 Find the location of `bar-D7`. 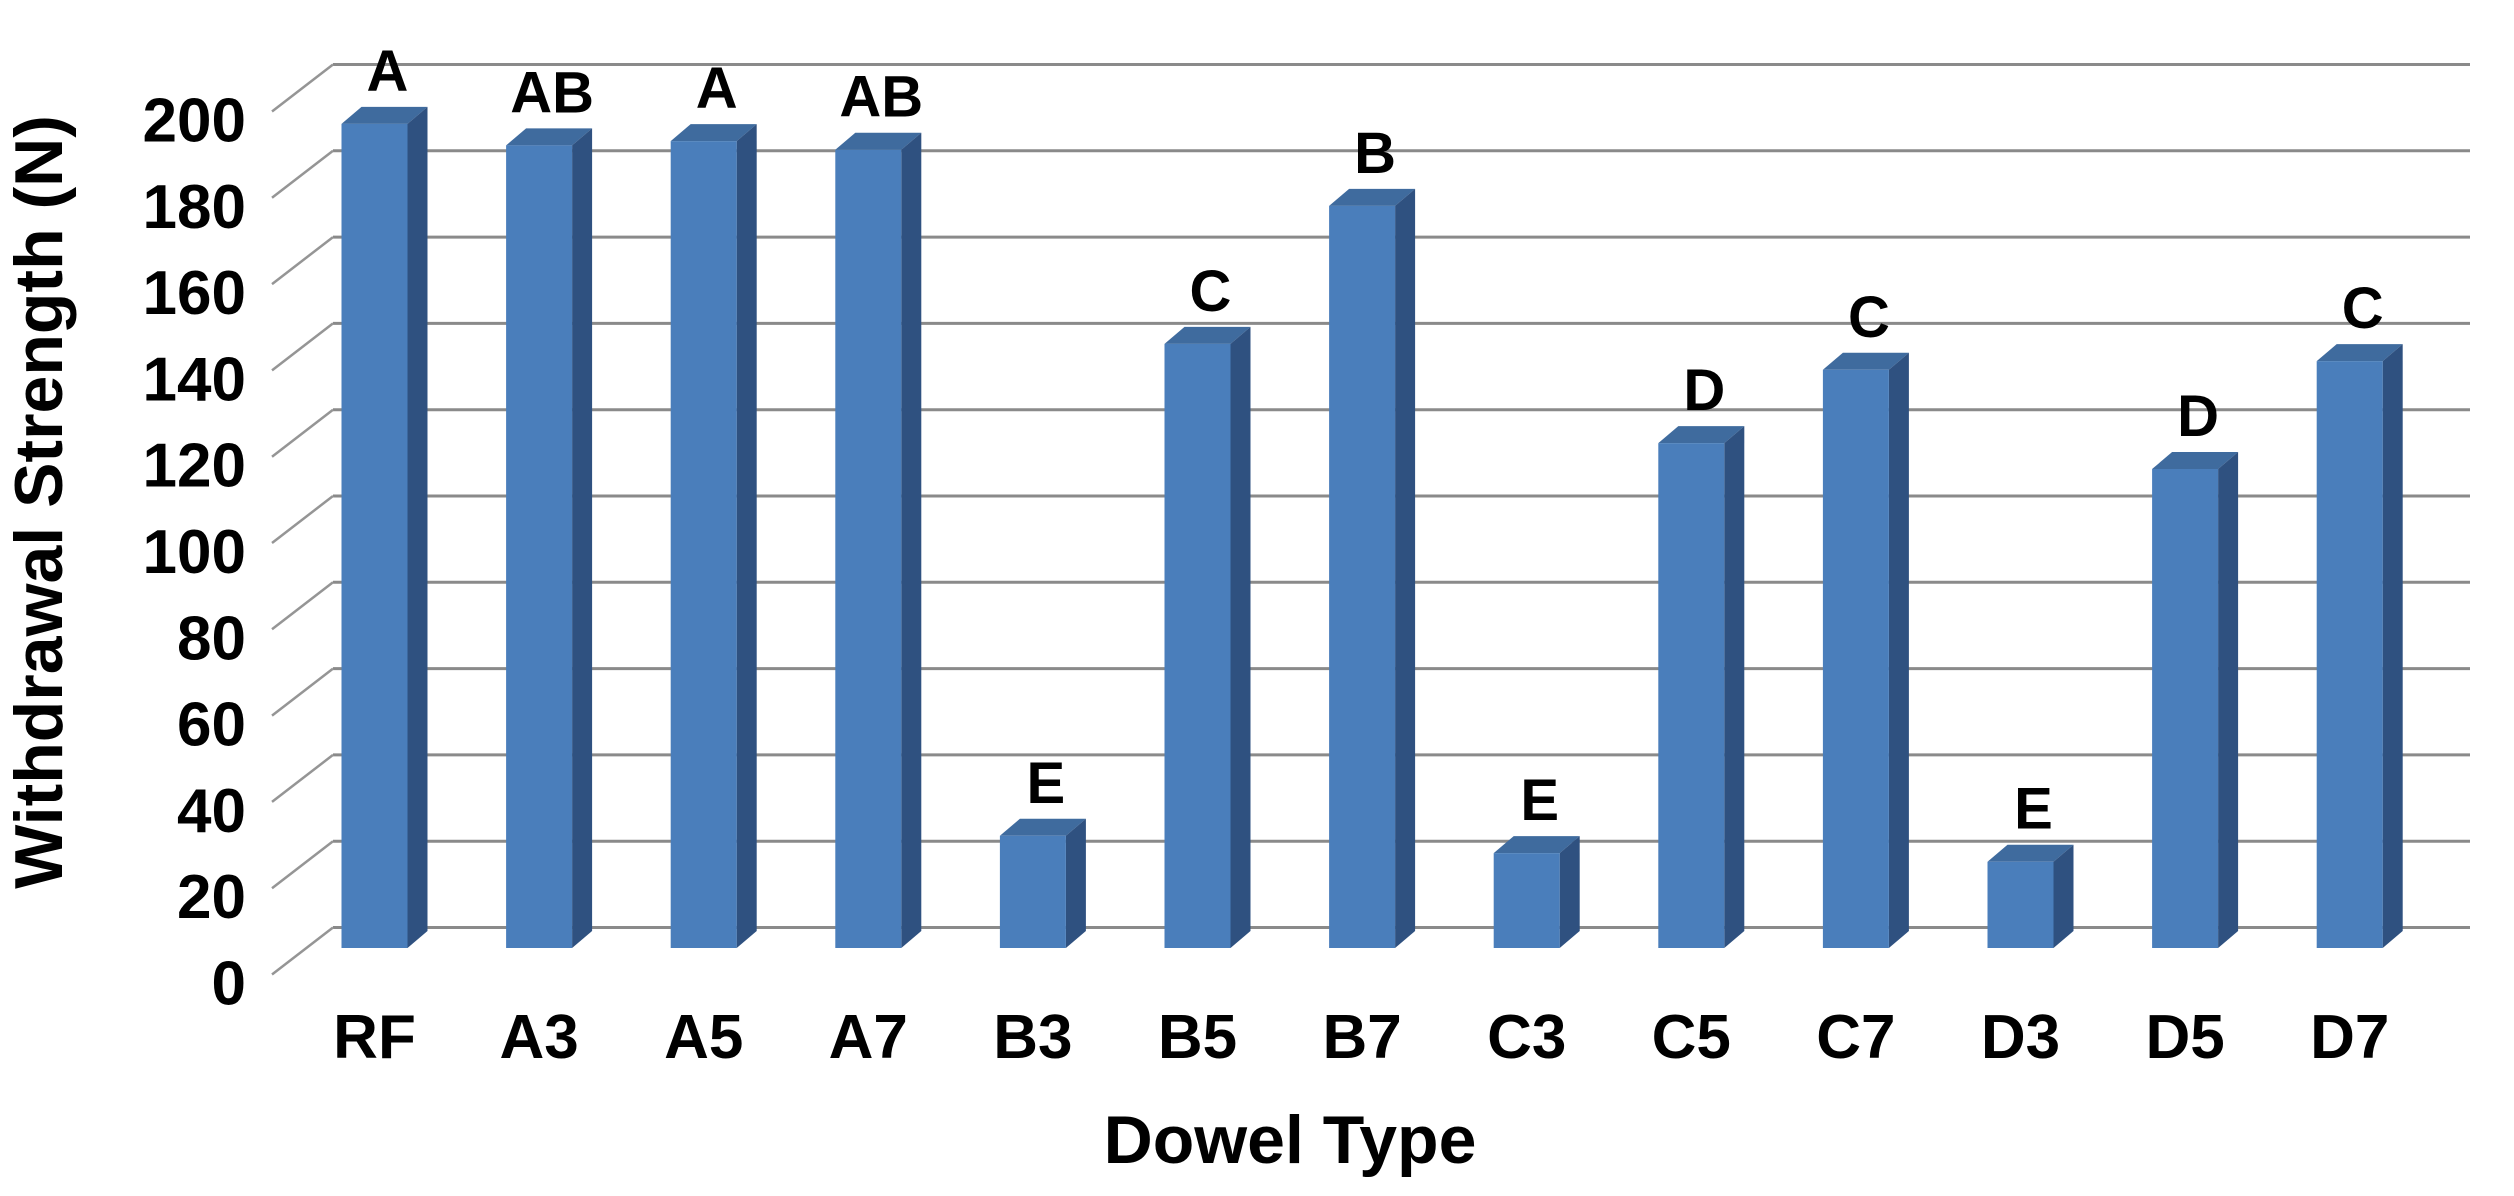

bar-D7 is located at coordinates (2359, 646).